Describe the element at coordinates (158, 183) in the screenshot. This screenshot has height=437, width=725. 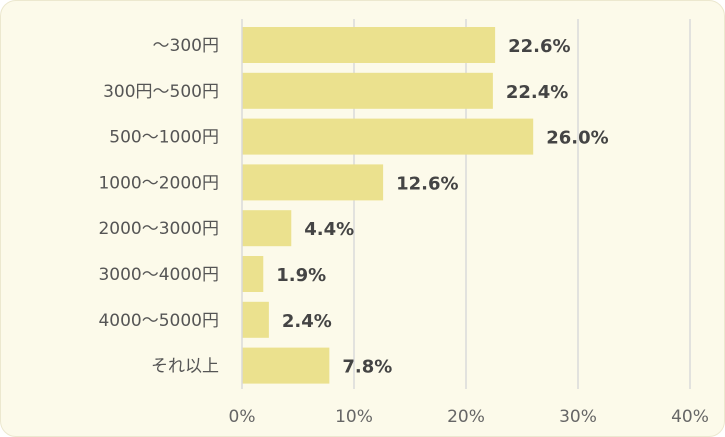
I see `category-label: 1000〜2000円` at that location.